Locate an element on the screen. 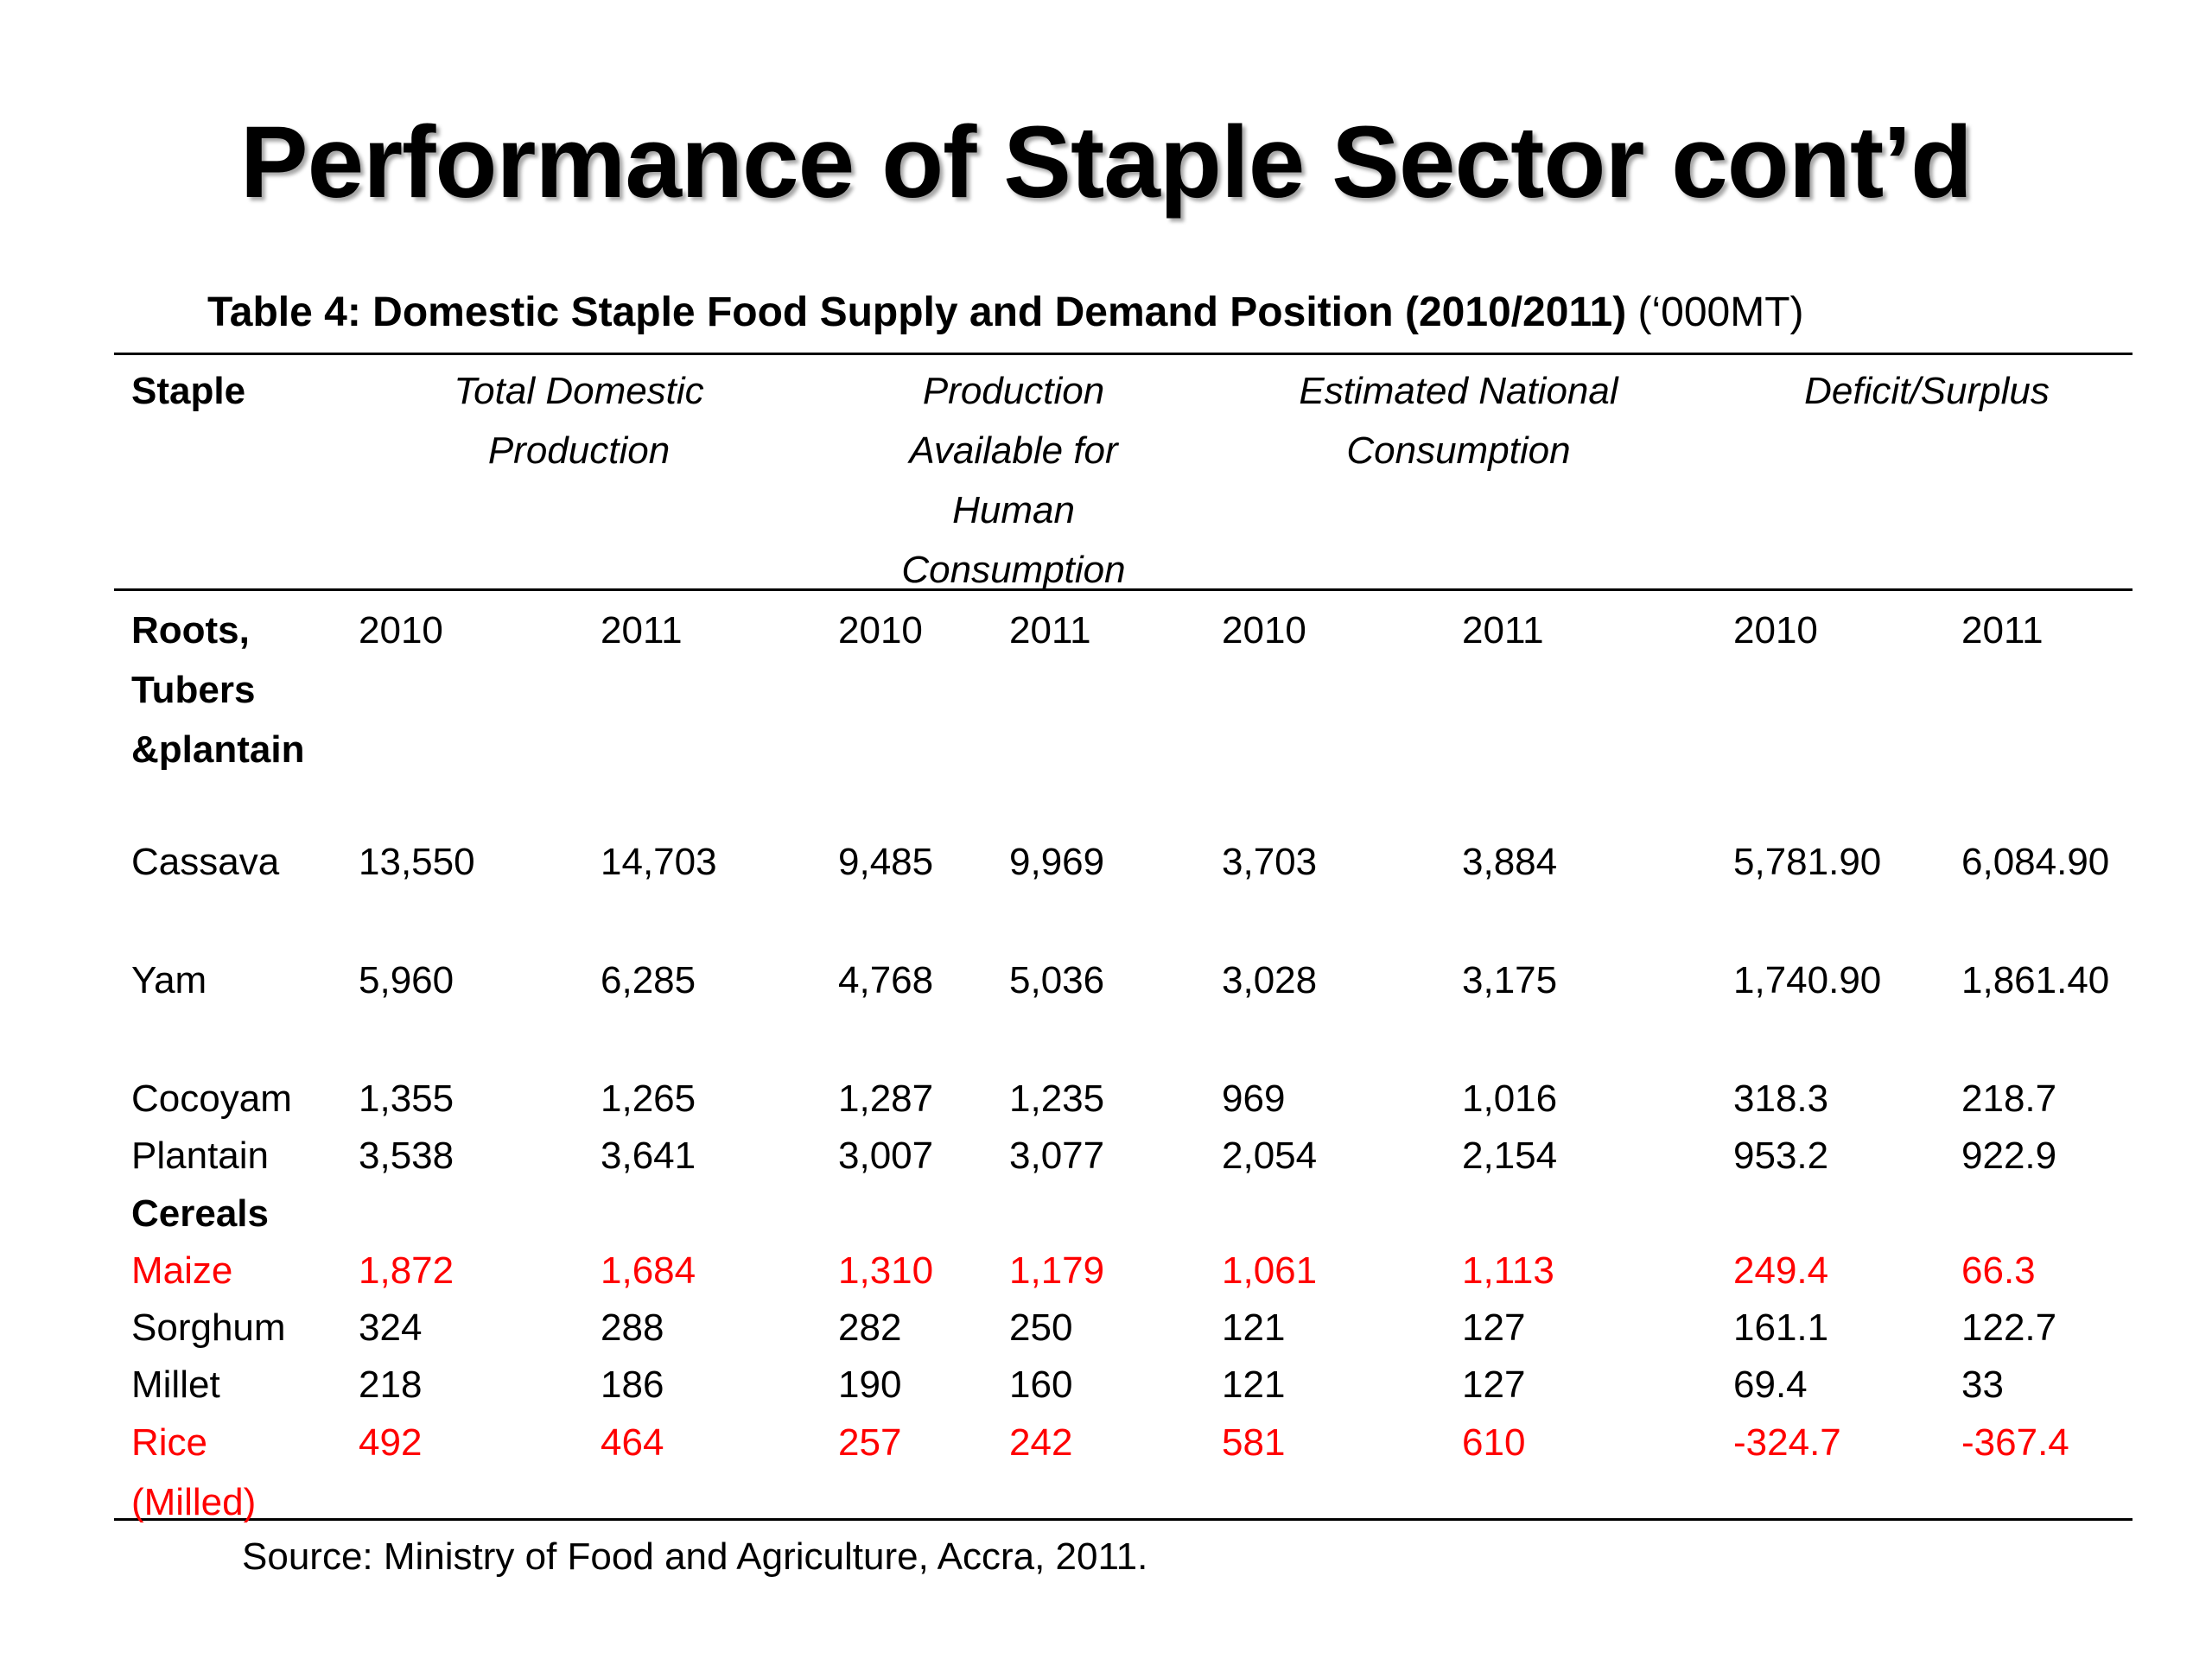  row-label-line: Yam is located at coordinates (169, 980).